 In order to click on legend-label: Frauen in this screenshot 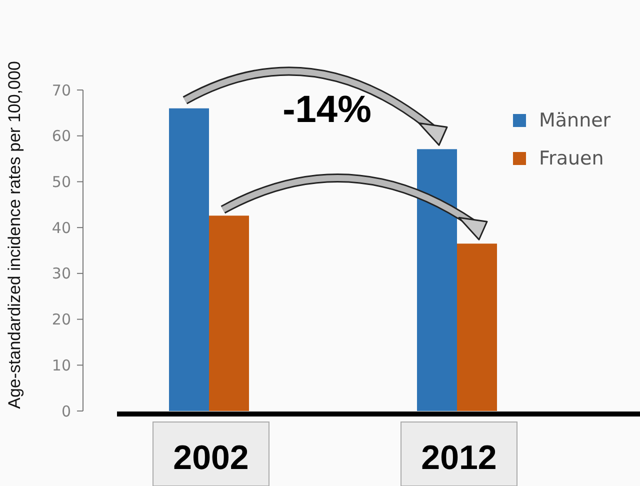, I will do `click(571, 159)`.